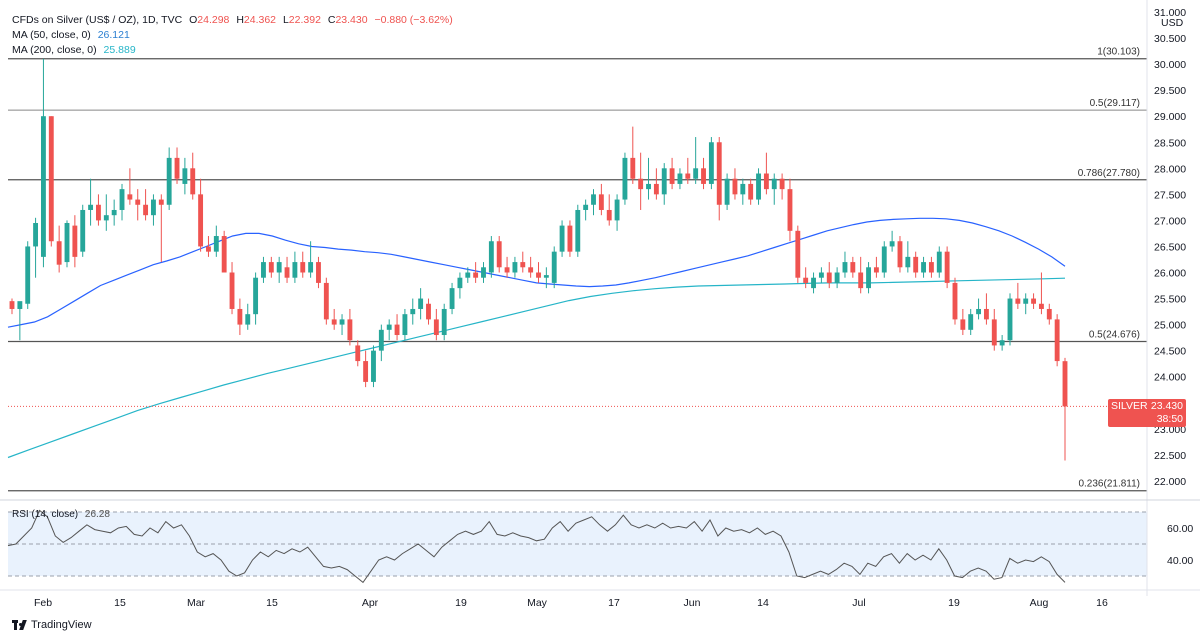 The height and width of the screenshot is (641, 1200). Describe the element at coordinates (1169, 419) in the screenshot. I see `bar-countdown: 38:50` at that location.